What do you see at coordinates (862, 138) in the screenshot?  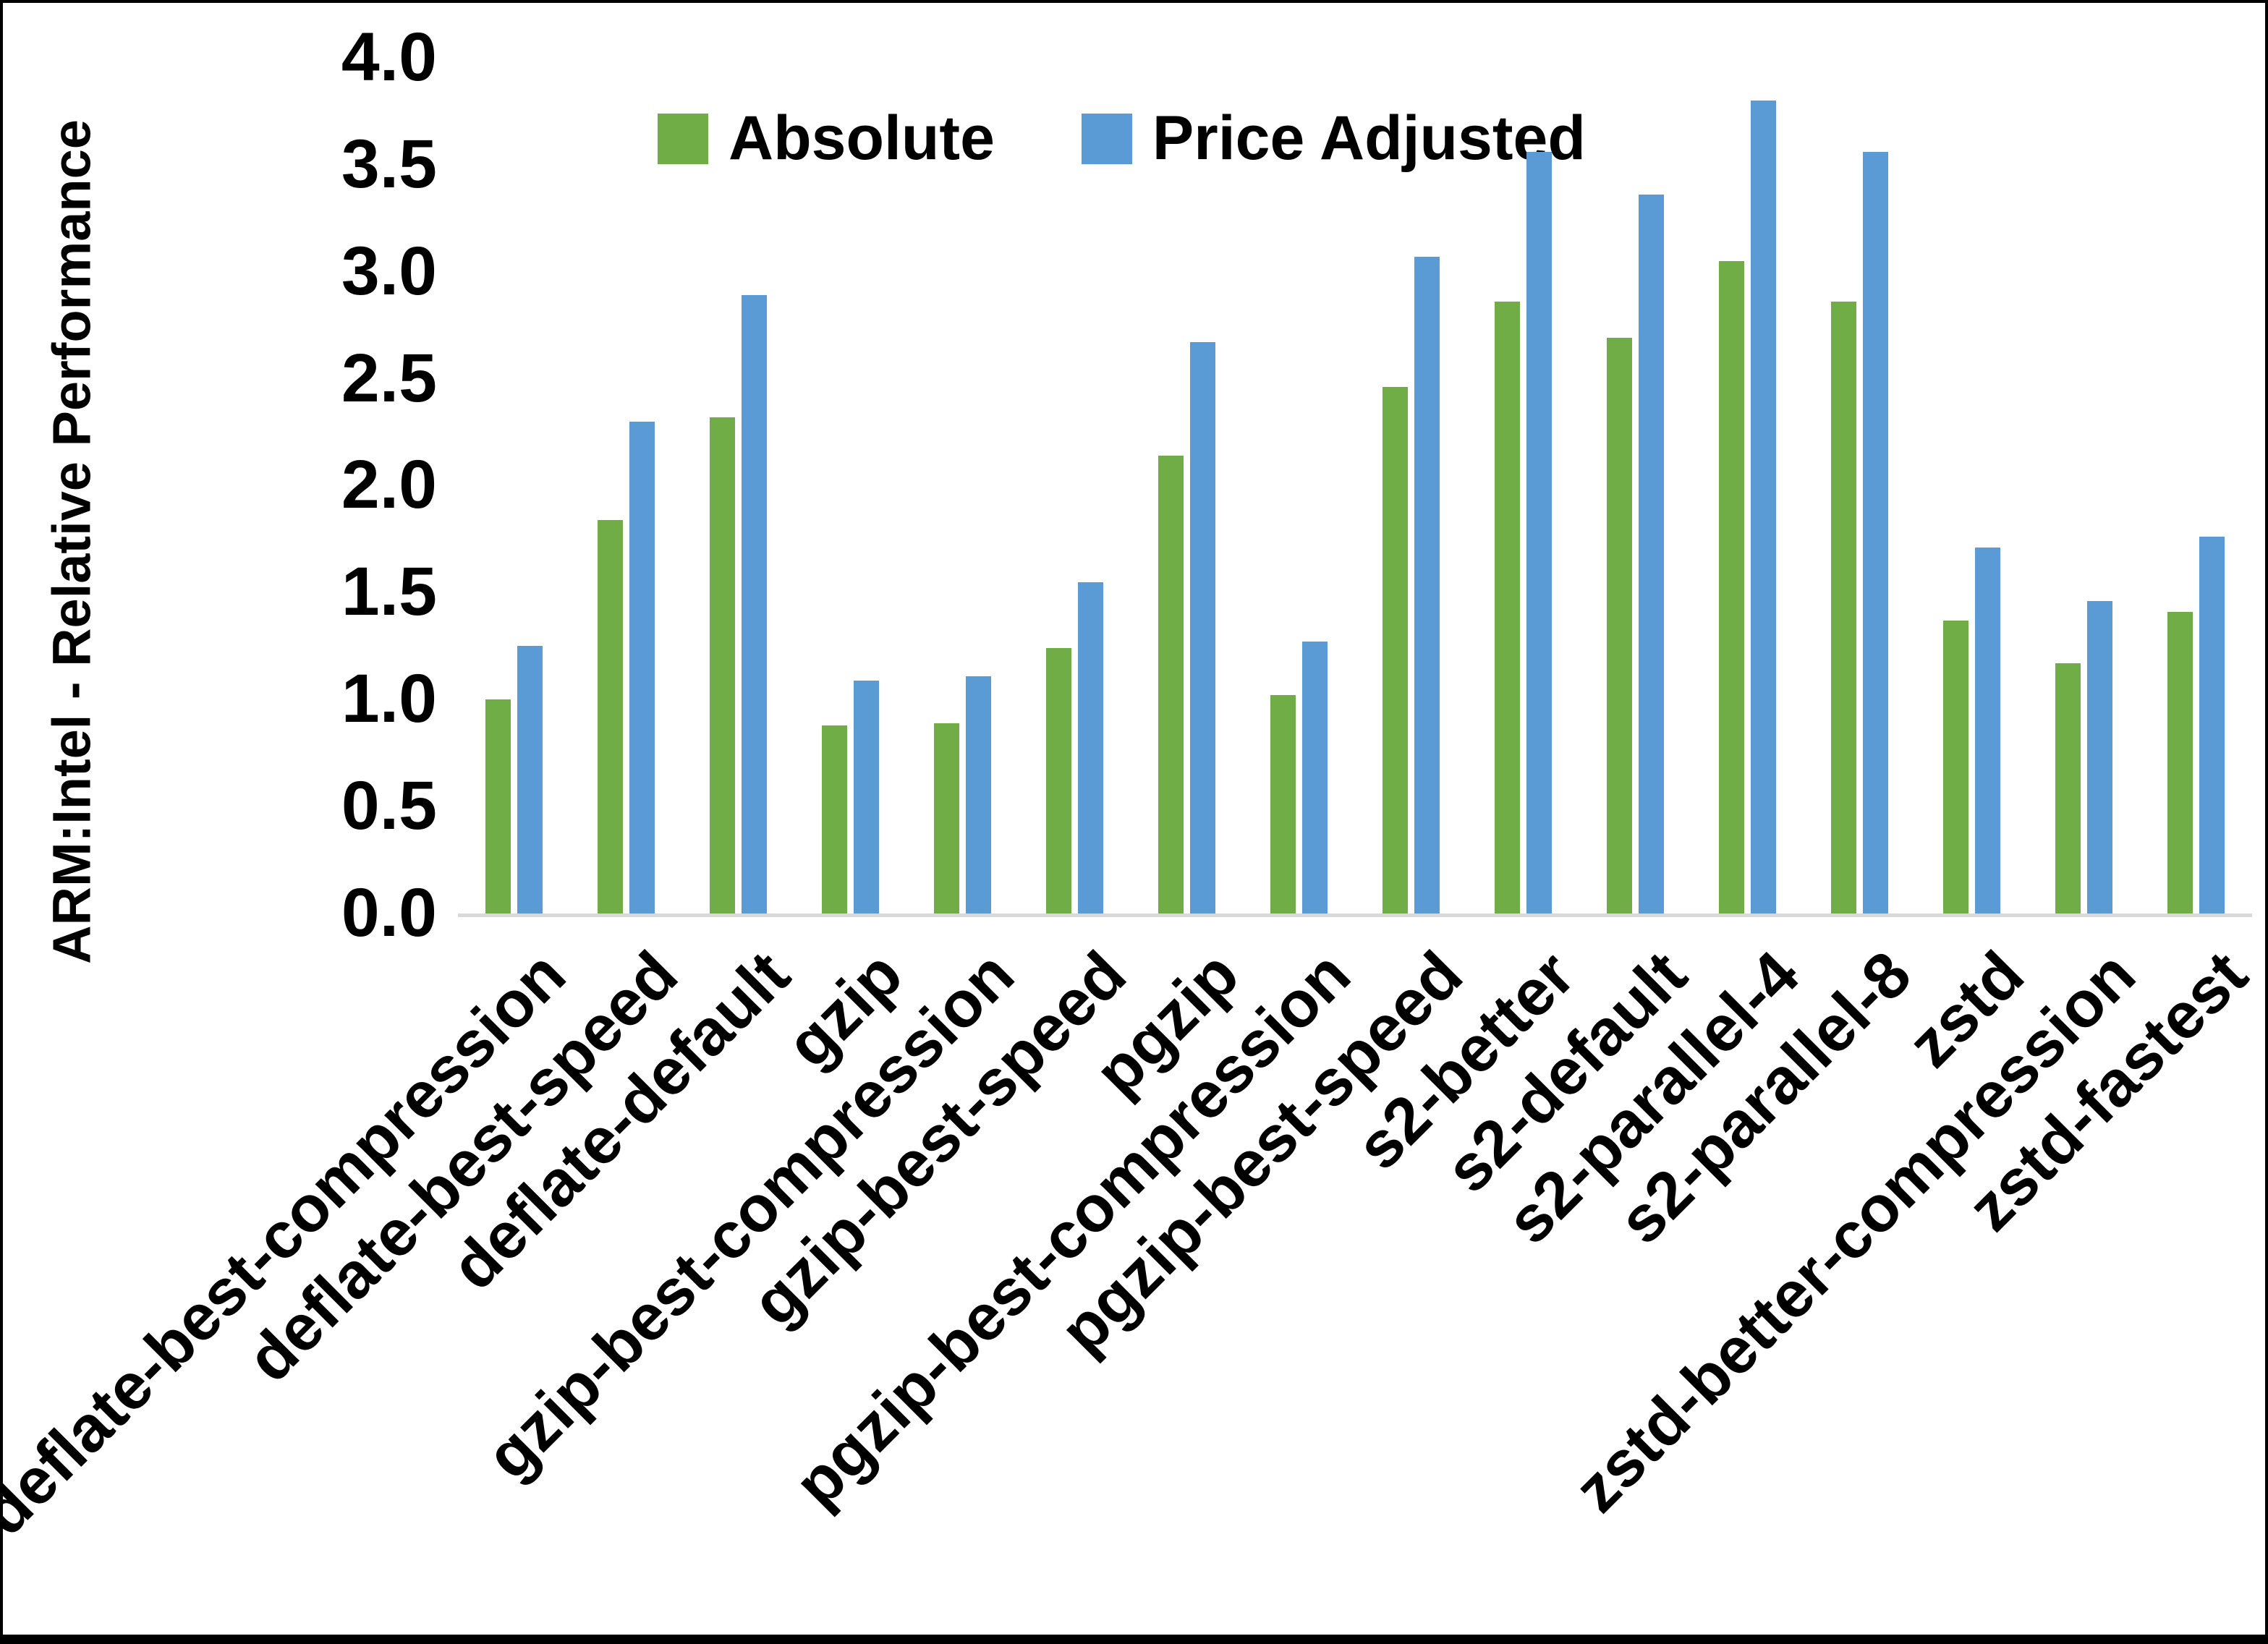 I see `legend-label-absolute: Absolute` at bounding box center [862, 138].